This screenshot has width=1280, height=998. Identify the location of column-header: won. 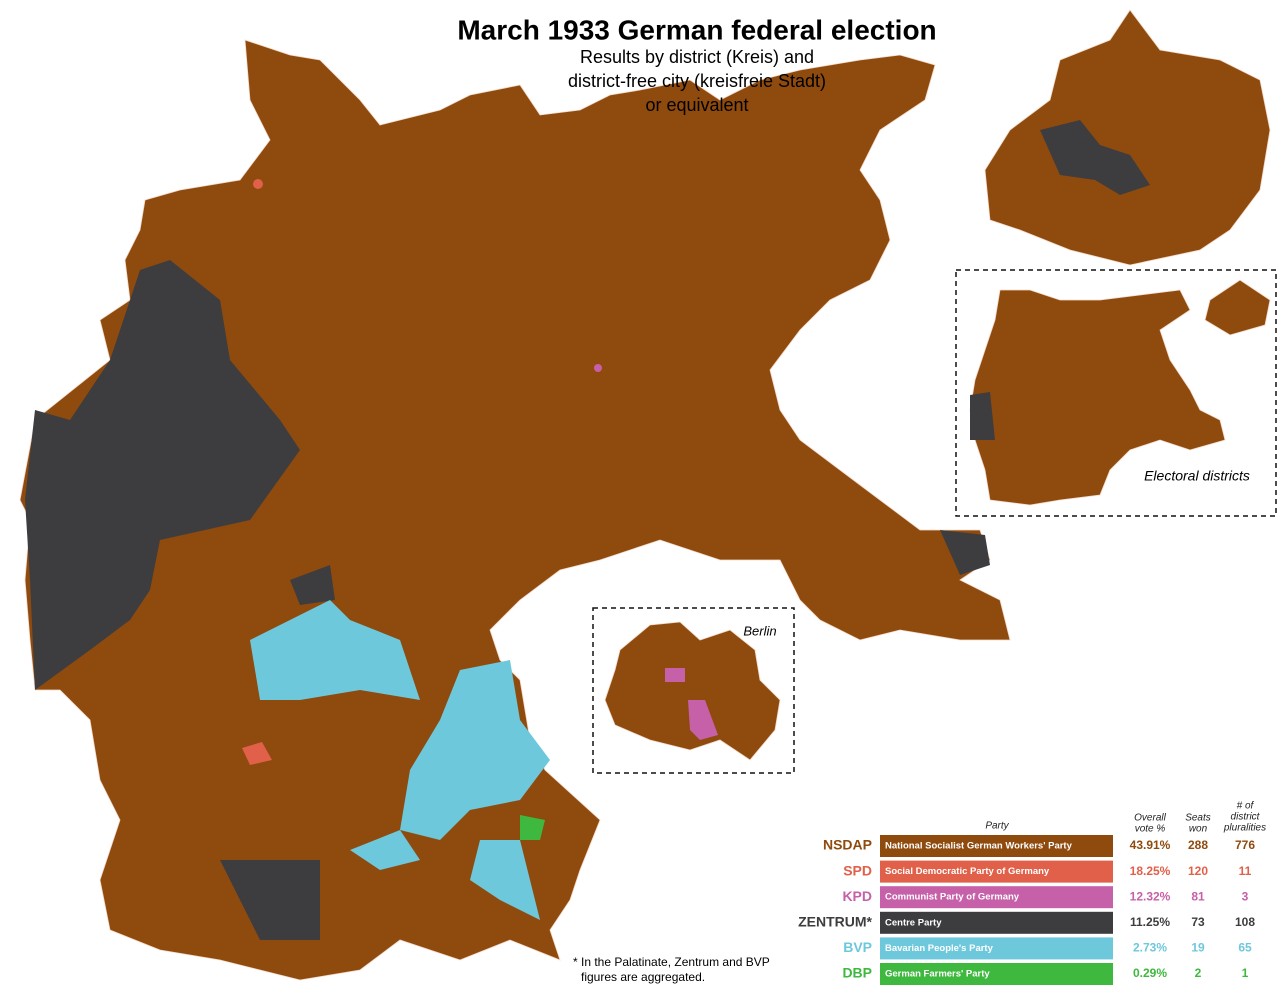
(1198, 829).